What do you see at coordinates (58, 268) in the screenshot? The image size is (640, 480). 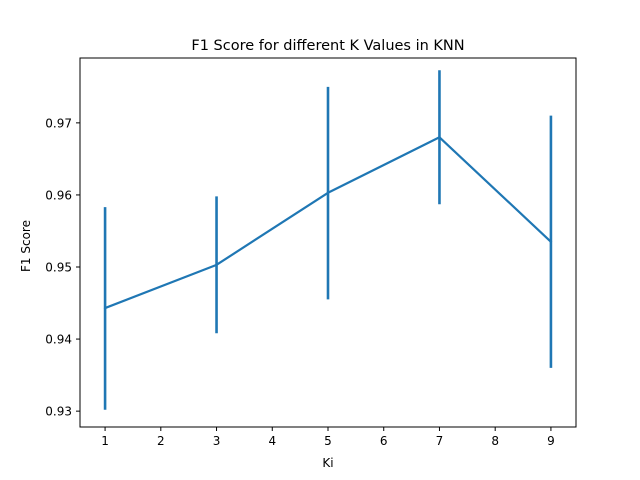 I see `y-tick-label: 0.95` at bounding box center [58, 268].